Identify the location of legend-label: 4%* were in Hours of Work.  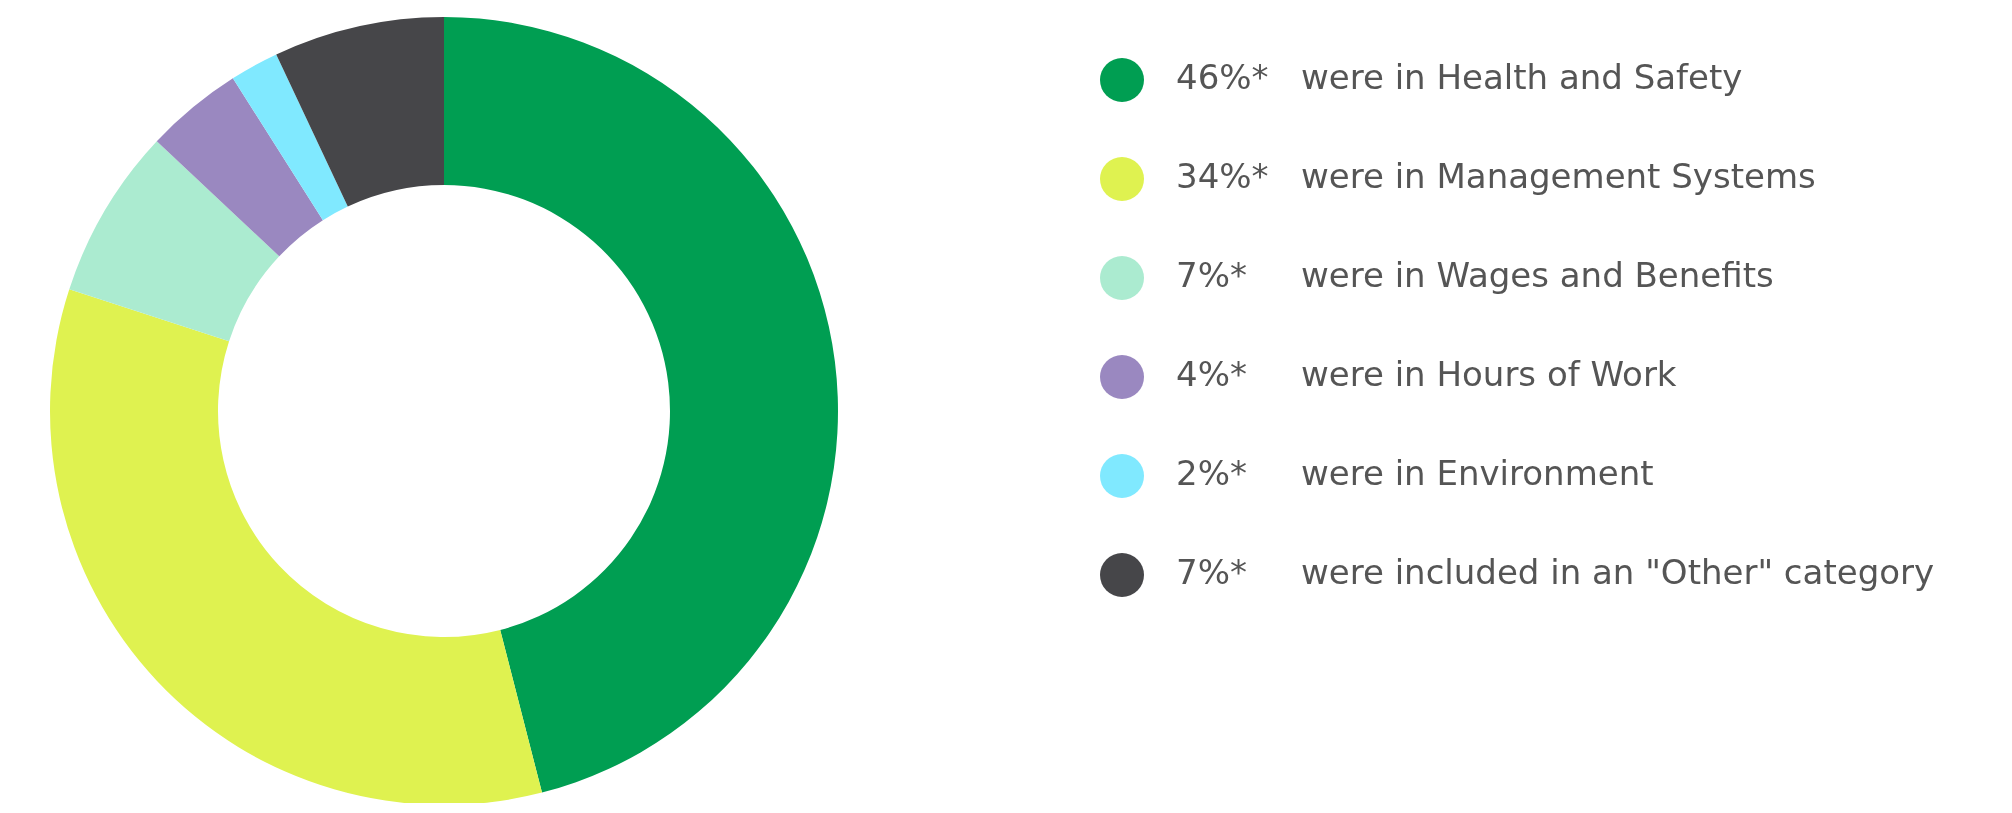
(1426, 374).